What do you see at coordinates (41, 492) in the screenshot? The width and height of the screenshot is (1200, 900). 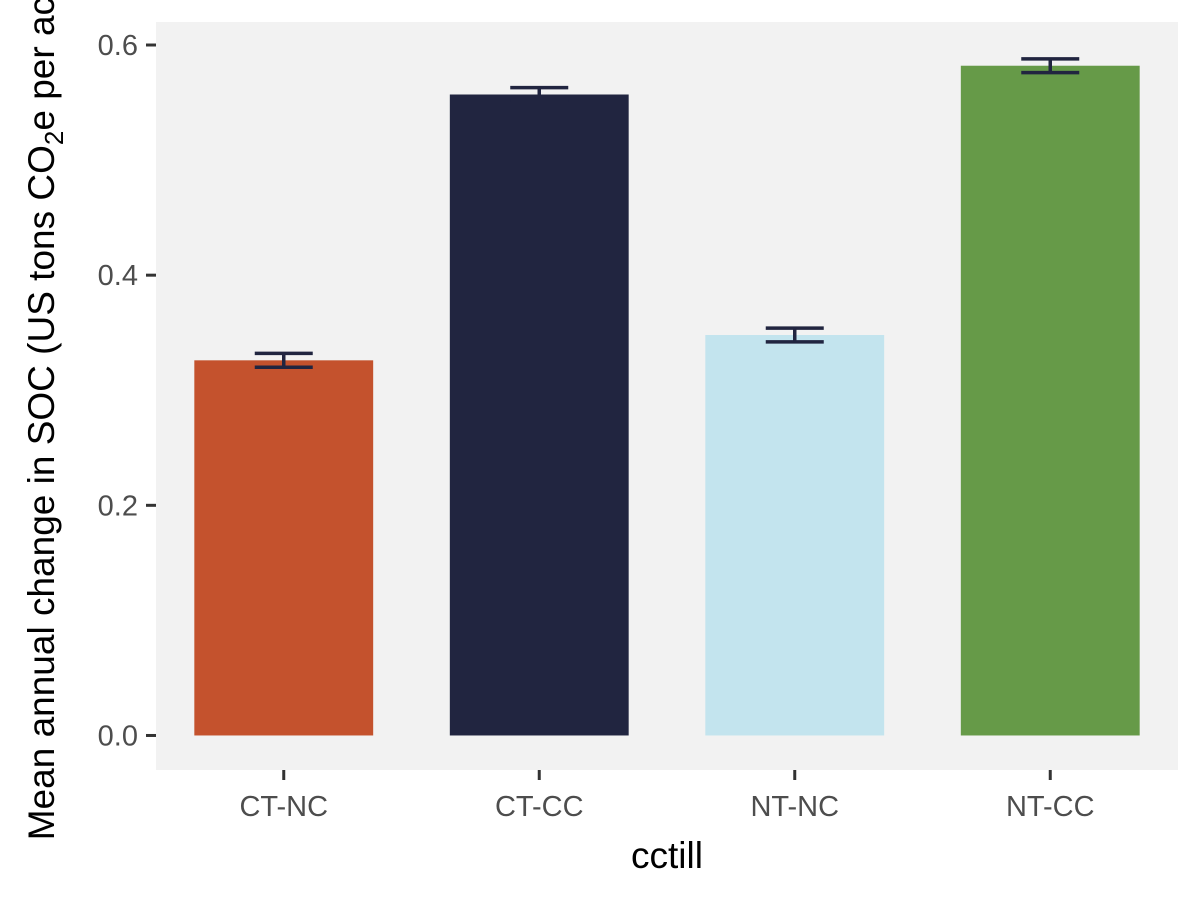 I see `y-axis-title-main: Mean annual change in SOC (US tons CO` at bounding box center [41, 492].